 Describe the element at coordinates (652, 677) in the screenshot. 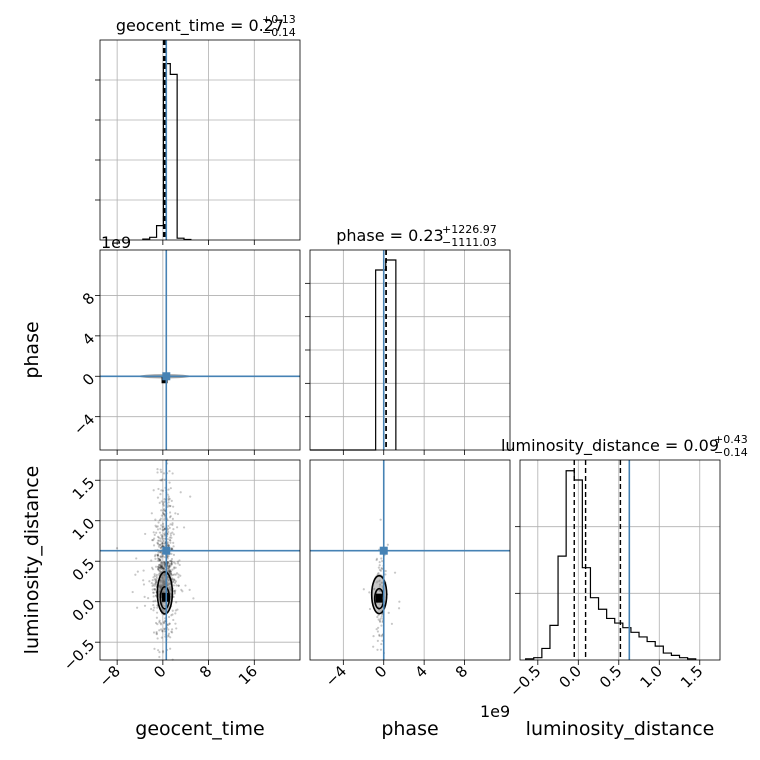

I see `tick-label-x-luminosity_distance: 1.0` at that location.